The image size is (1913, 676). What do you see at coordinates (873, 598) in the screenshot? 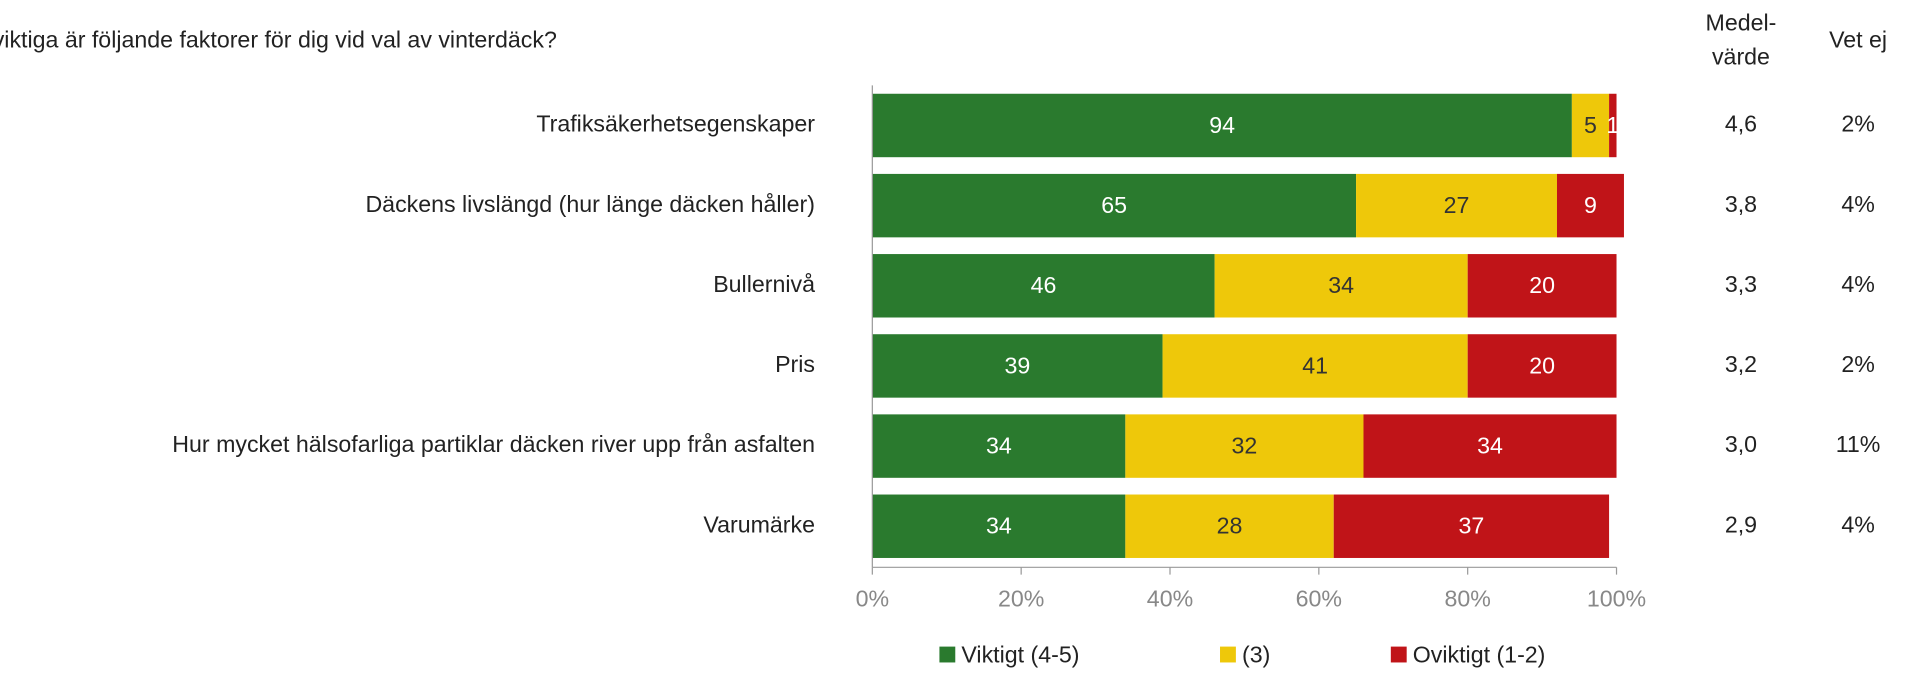
I see `x-tick-label: 0%` at bounding box center [873, 598].